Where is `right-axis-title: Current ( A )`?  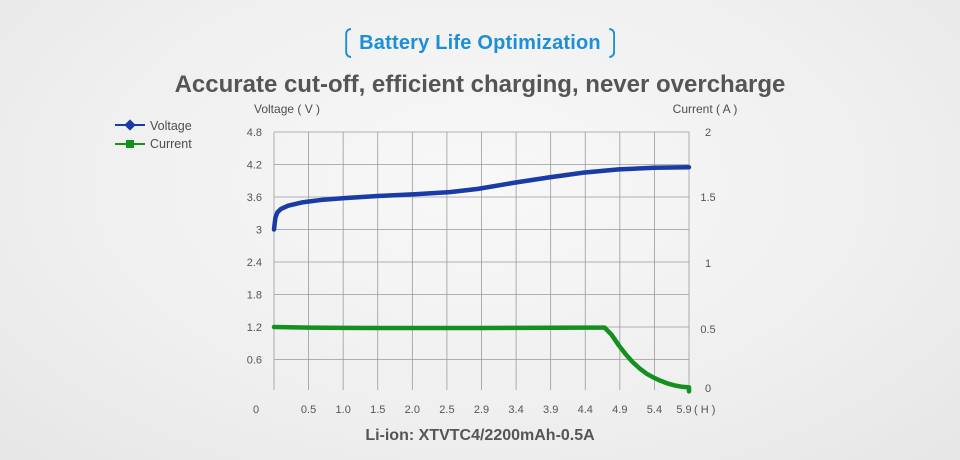
right-axis-title: Current ( A ) is located at coordinates (705, 109).